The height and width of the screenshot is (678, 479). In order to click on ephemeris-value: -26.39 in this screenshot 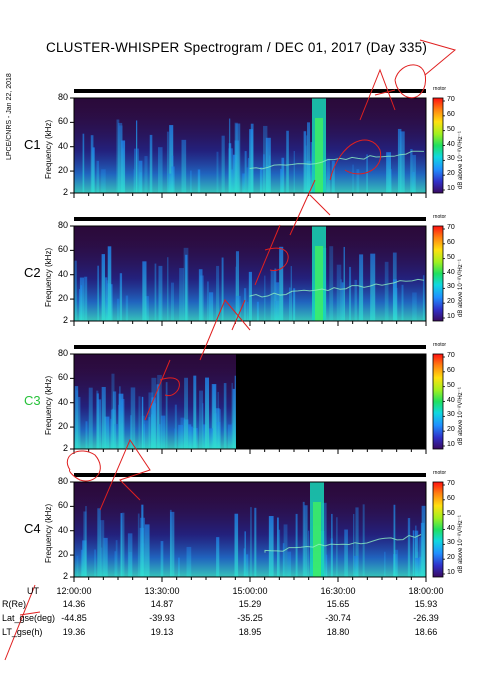, I will do `click(426, 618)`.